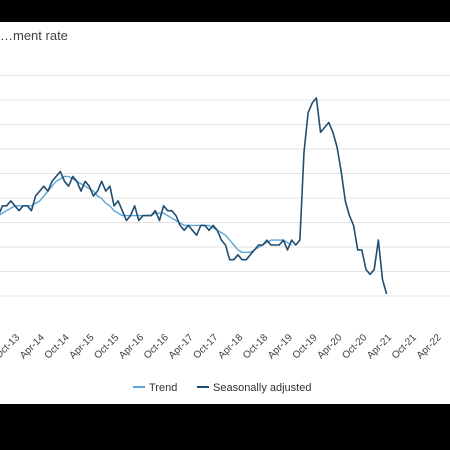 This screenshot has width=450, height=450. What do you see at coordinates (330, 346) in the screenshot?
I see `x-tick-label: Apr-20` at bounding box center [330, 346].